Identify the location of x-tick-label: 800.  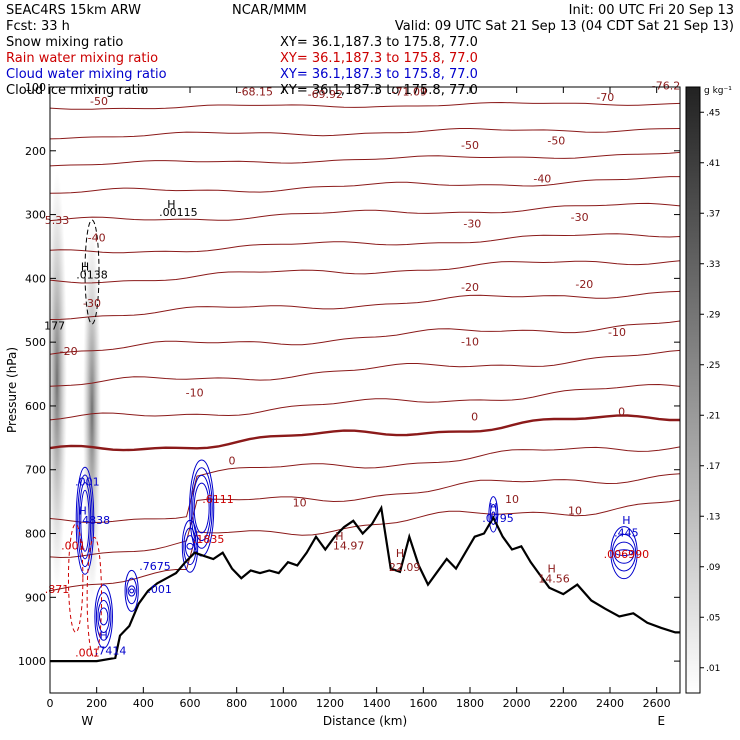
(236, 703).